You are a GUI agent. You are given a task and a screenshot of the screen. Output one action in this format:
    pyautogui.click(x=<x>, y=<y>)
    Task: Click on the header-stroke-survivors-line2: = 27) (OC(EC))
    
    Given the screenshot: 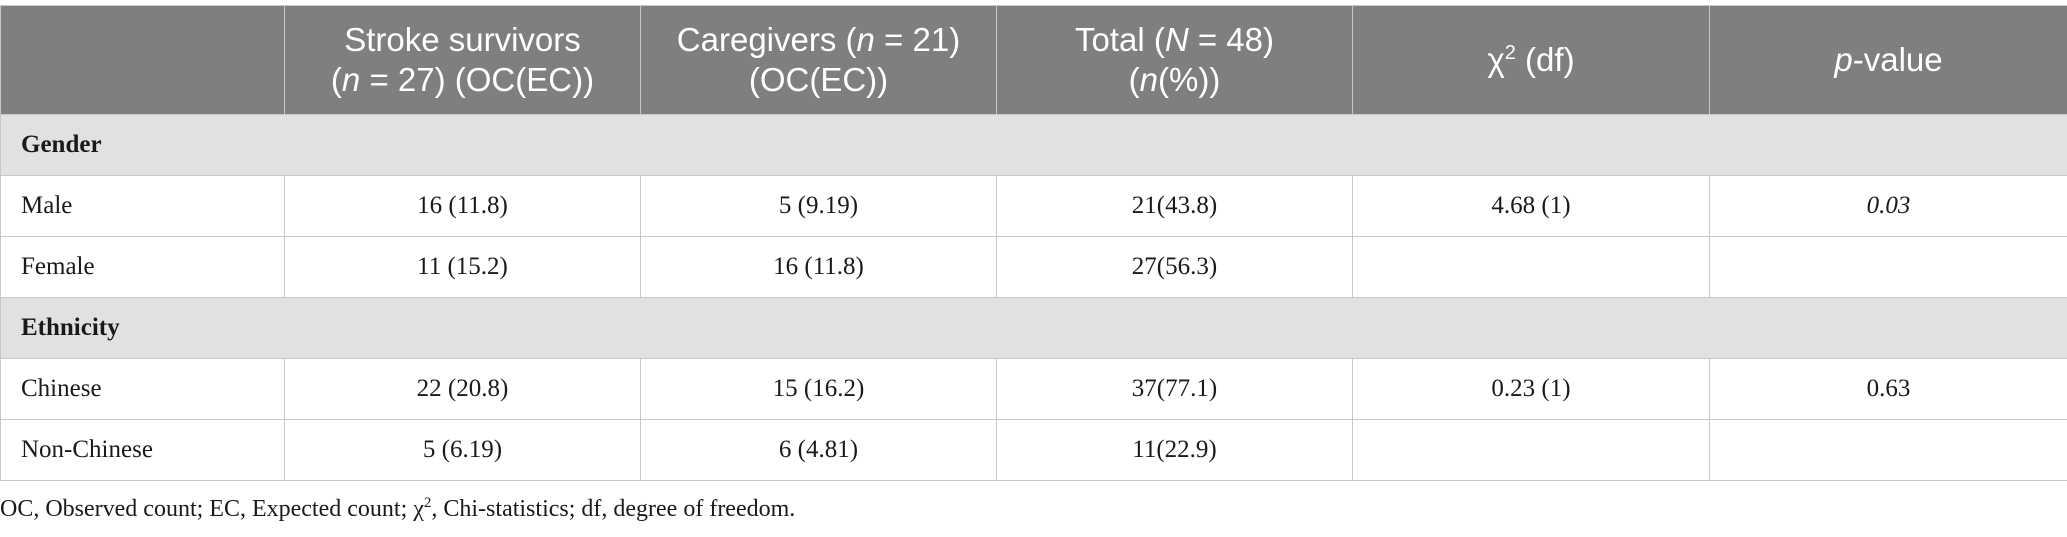 What is the action you would take?
    pyautogui.click(x=477, y=79)
    